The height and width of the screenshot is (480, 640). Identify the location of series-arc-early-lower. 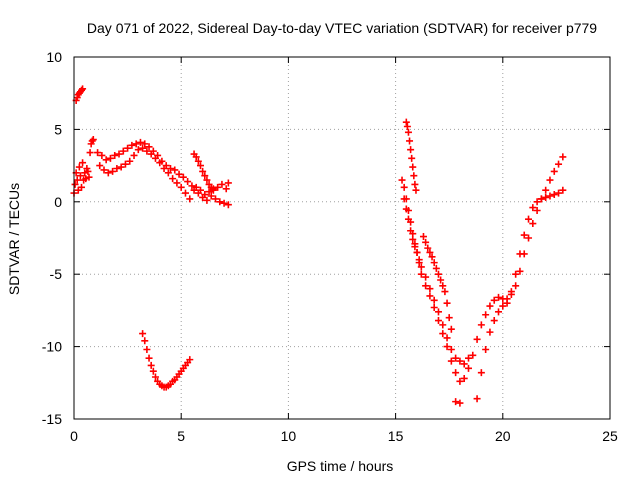
(164, 176).